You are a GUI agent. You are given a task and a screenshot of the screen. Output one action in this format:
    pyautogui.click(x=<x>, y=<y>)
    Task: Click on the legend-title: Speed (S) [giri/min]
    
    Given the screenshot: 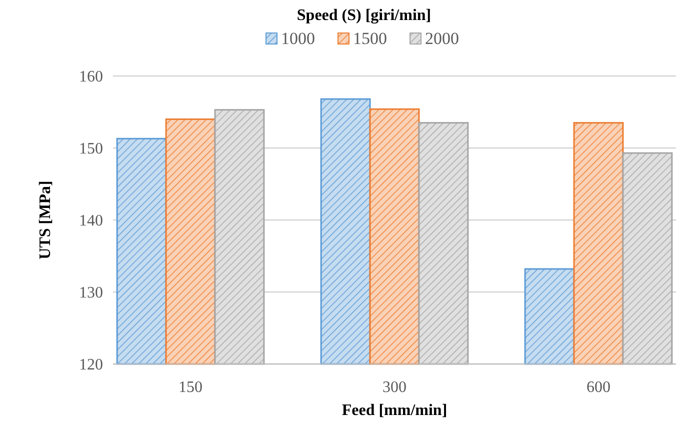 What is the action you would take?
    pyautogui.click(x=364, y=15)
    